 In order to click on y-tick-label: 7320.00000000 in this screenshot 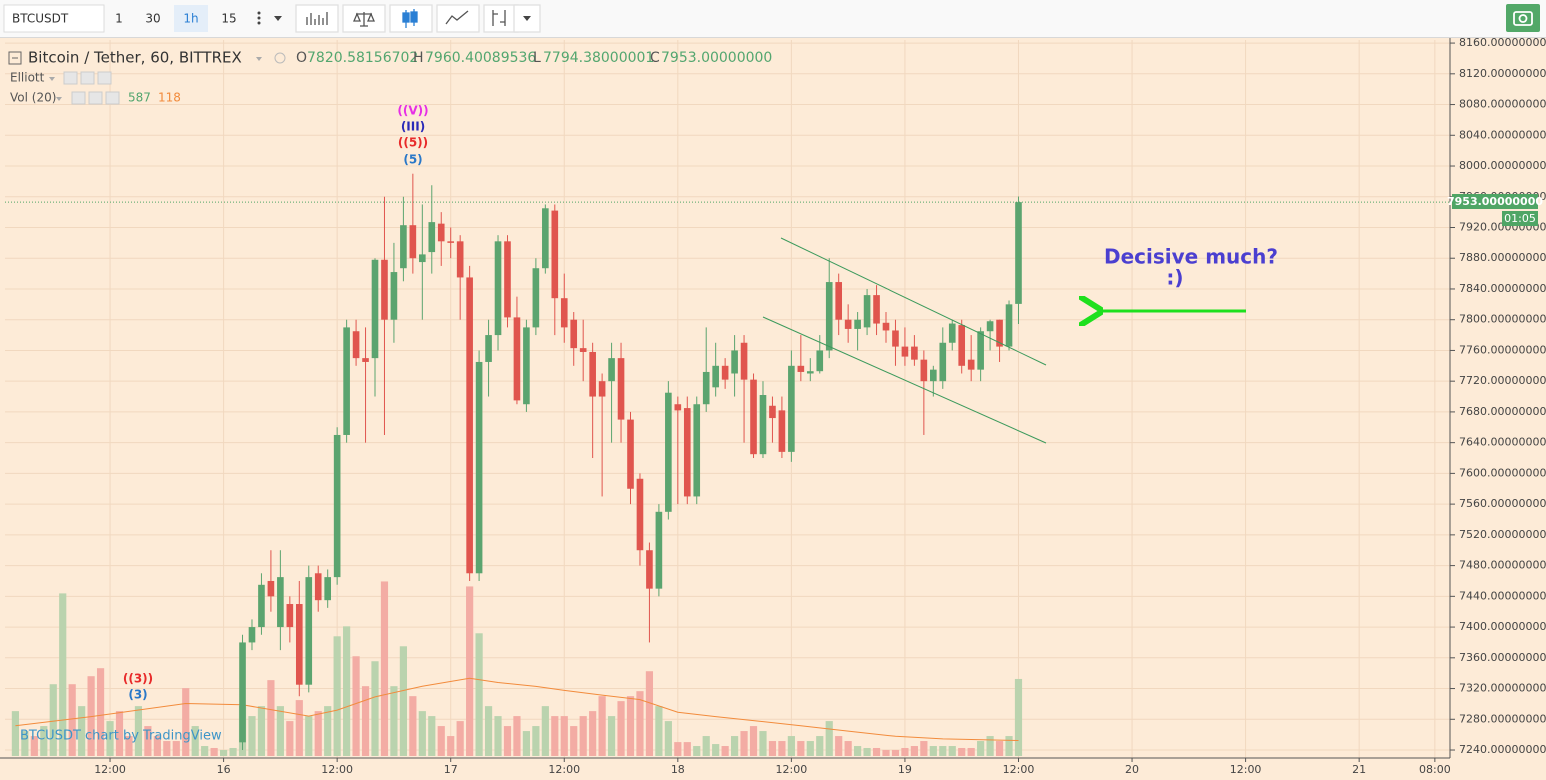, I will do `click(1502, 688)`.